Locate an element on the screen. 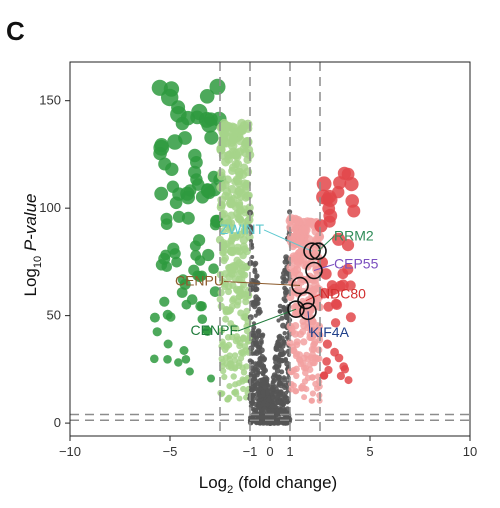 Image resolution: width=500 pixels, height=508 pixels. gene-label: RRM2 is located at coordinates (354, 235).